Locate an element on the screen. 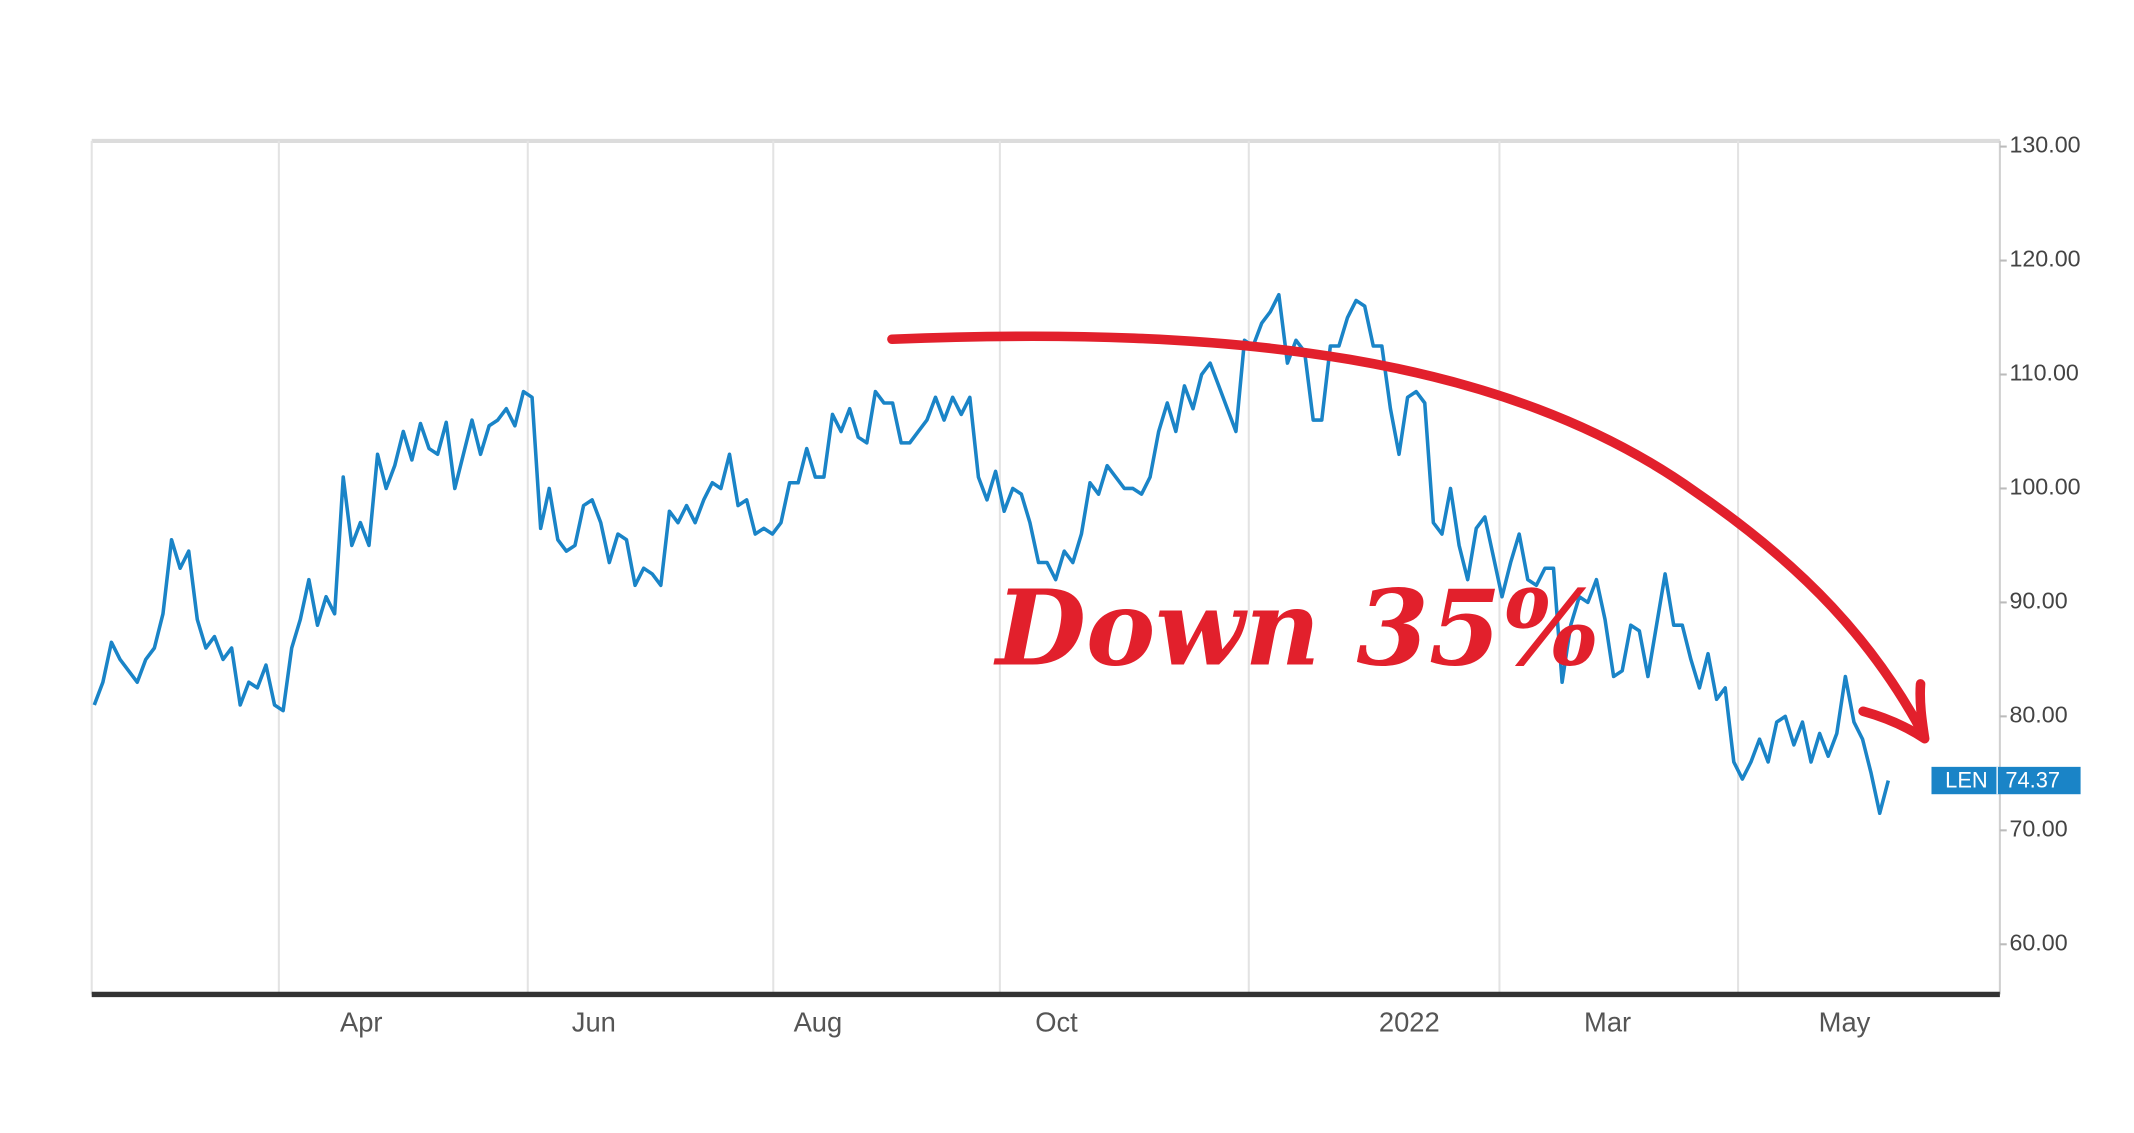 The width and height of the screenshot is (2134, 1133). last-value-box is located at coordinates (2006, 780).